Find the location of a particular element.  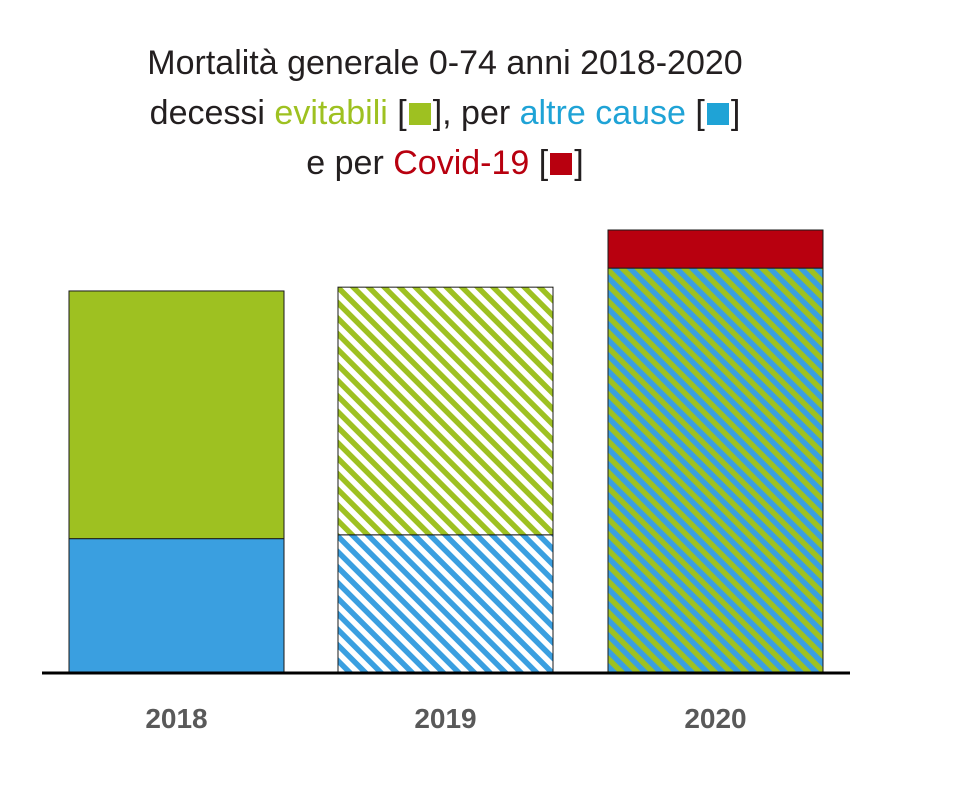

bar-2019-altre-cause is located at coordinates (445, 603).